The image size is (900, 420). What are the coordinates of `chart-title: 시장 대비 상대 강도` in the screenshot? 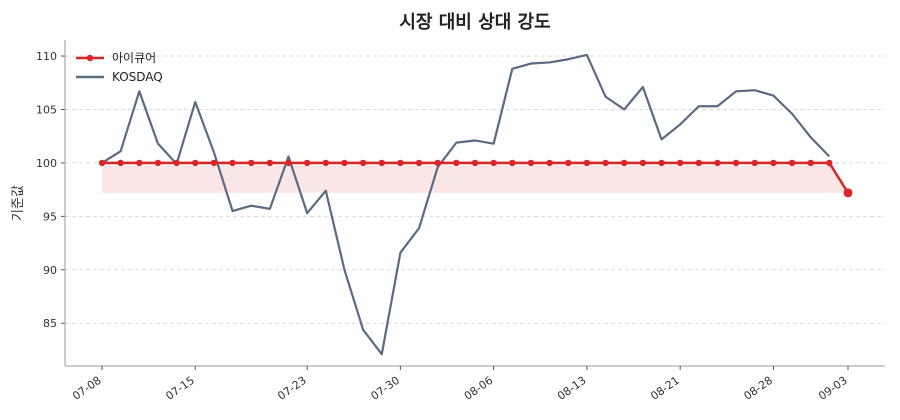 It's located at (474, 22).